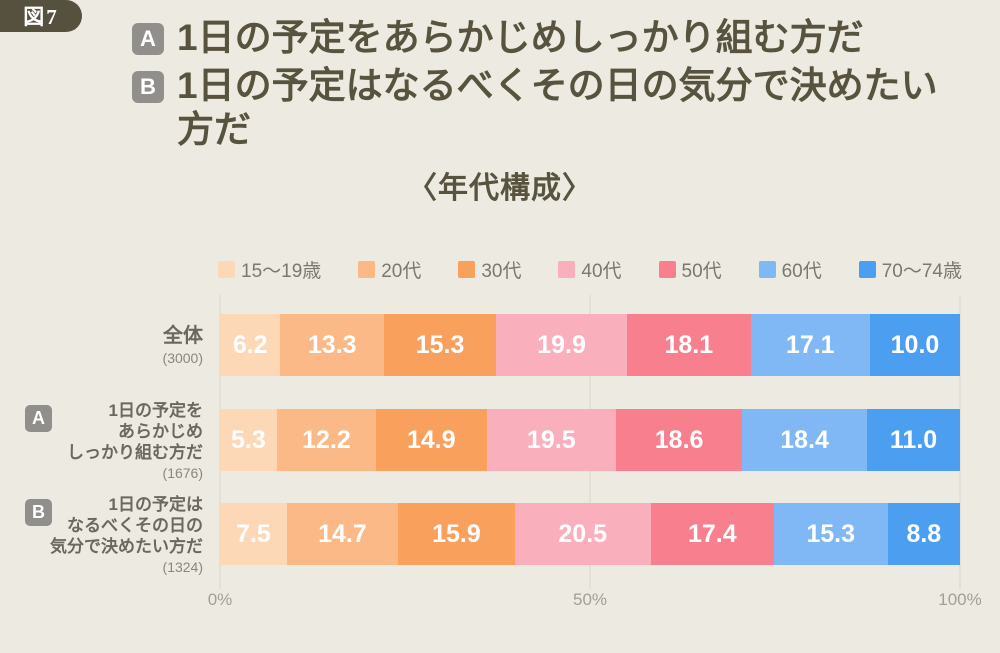 The height and width of the screenshot is (653, 1000). What do you see at coordinates (401, 271) in the screenshot?
I see `legend-label: 20代` at bounding box center [401, 271].